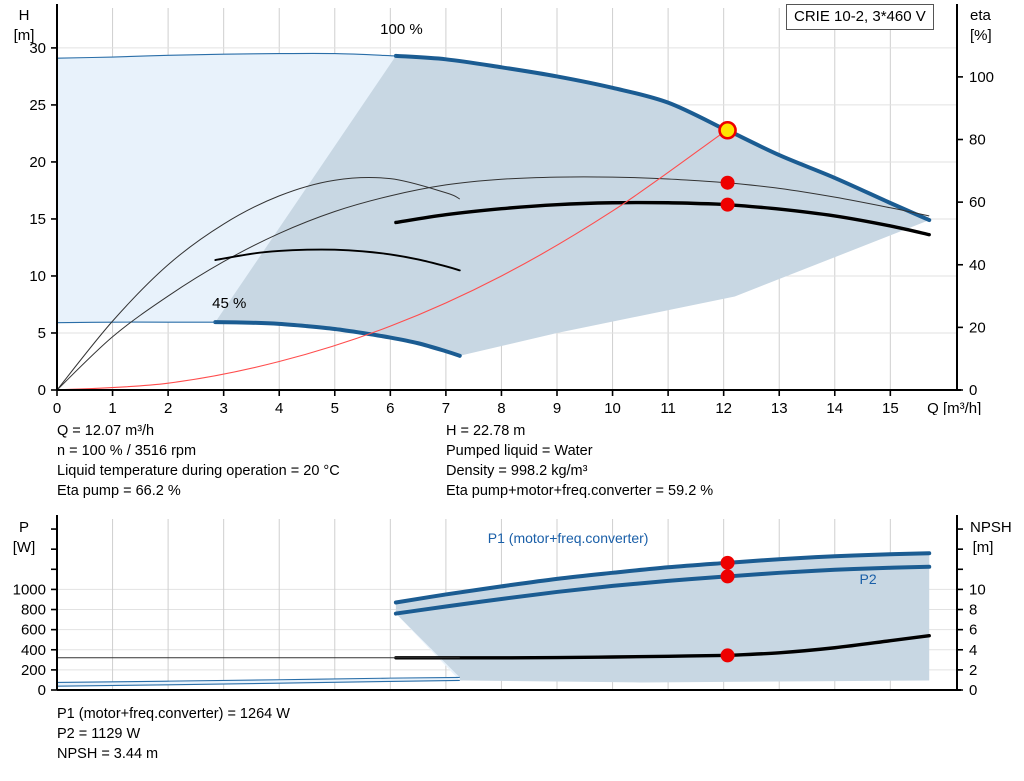 The width and height of the screenshot is (1024, 781). Describe the element at coordinates (446, 407) in the screenshot. I see `x-ticklabel-7: 7` at that location.